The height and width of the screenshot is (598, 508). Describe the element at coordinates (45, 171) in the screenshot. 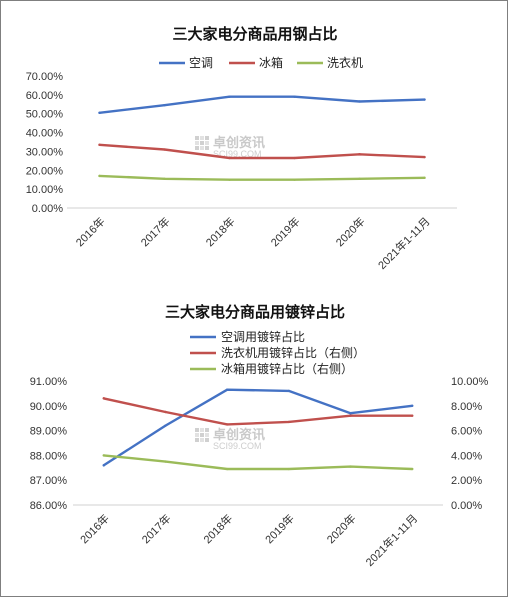

I see `chart1-y-tick-label: 20.00%` at that location.